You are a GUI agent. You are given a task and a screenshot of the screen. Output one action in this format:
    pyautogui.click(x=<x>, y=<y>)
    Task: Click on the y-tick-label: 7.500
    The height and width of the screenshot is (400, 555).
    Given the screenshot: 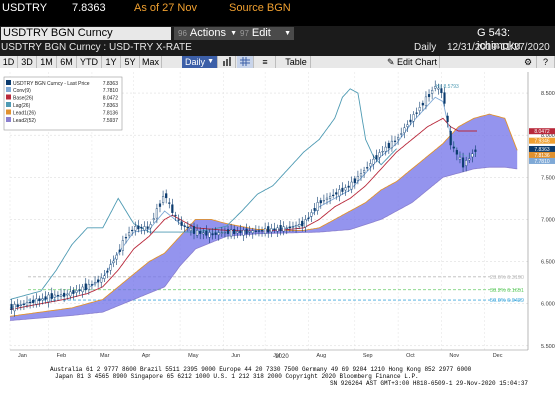 What is the action you would take?
    pyautogui.click(x=548, y=178)
    